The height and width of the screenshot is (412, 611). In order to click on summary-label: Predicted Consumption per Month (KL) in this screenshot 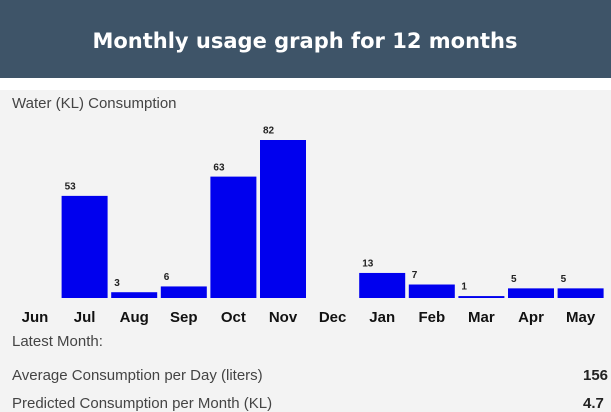, I will do `click(142, 403)`.